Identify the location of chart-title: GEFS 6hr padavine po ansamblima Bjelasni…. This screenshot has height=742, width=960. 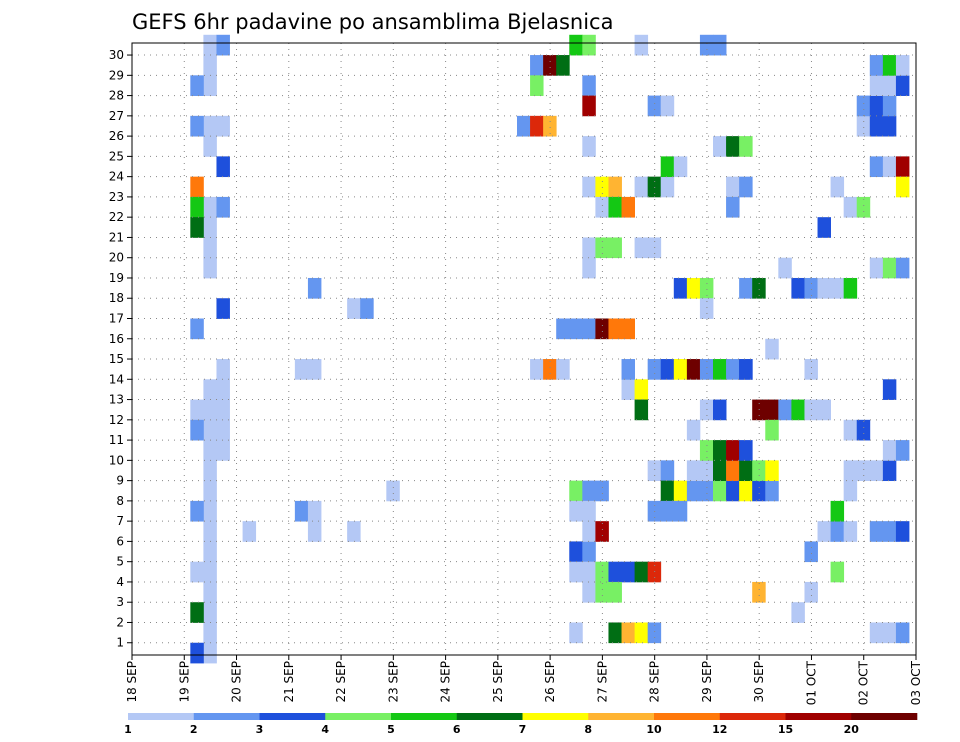
(372, 22).